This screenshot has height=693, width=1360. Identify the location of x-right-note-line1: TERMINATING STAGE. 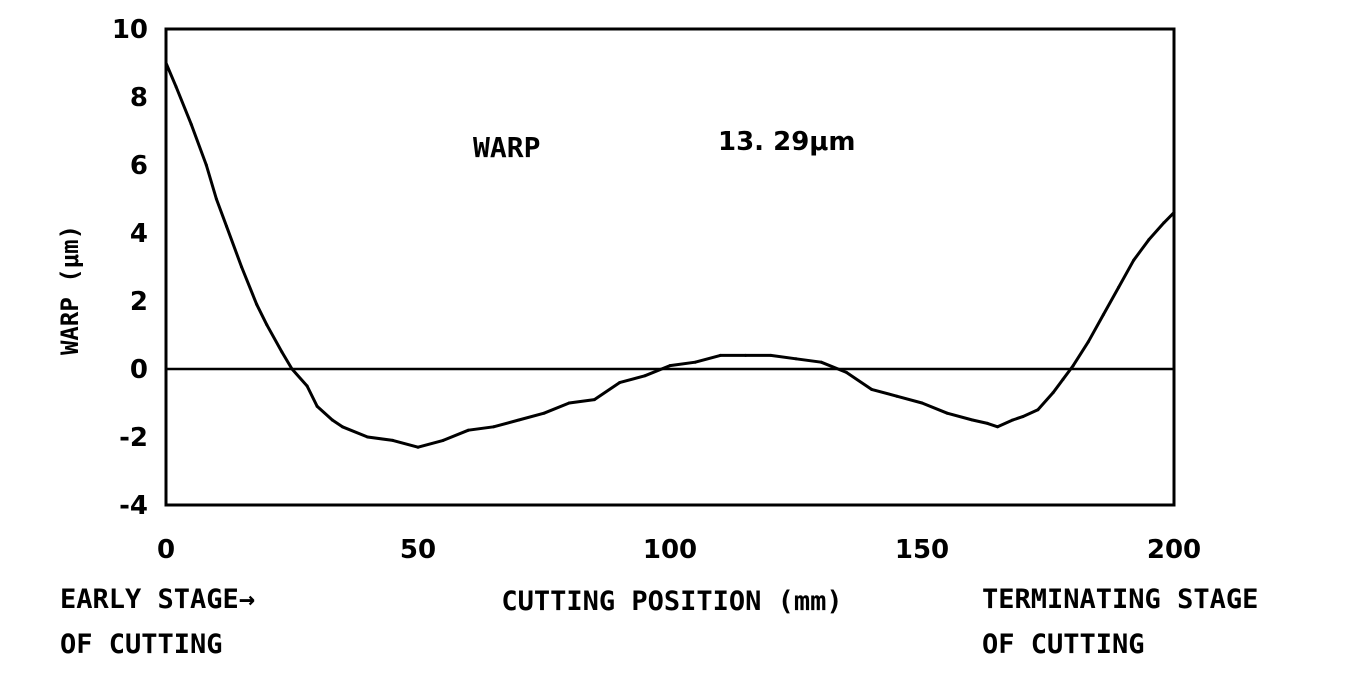
(1120, 599).